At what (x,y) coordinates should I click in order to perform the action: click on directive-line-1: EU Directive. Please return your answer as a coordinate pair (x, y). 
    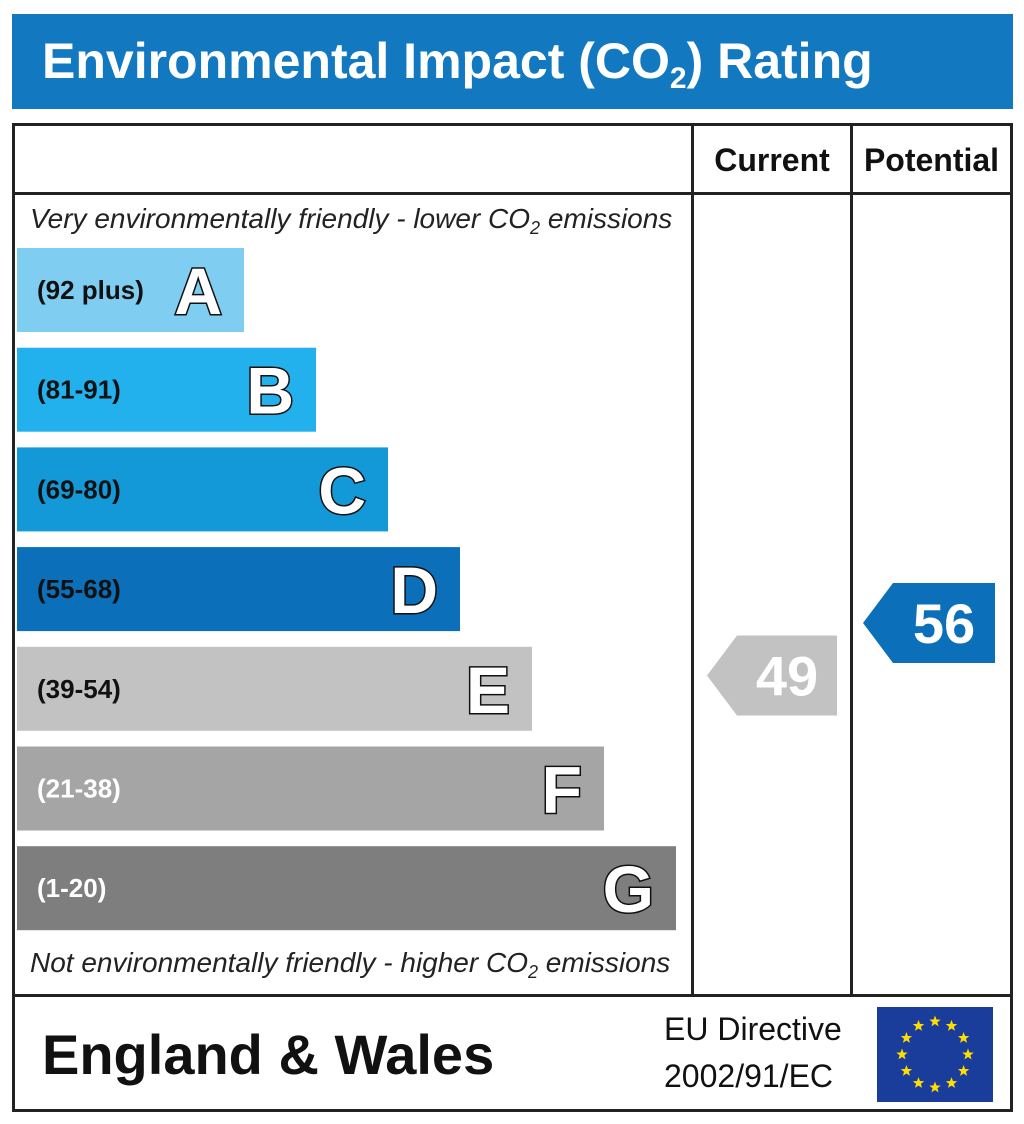
    Looking at the image, I should click on (753, 1029).